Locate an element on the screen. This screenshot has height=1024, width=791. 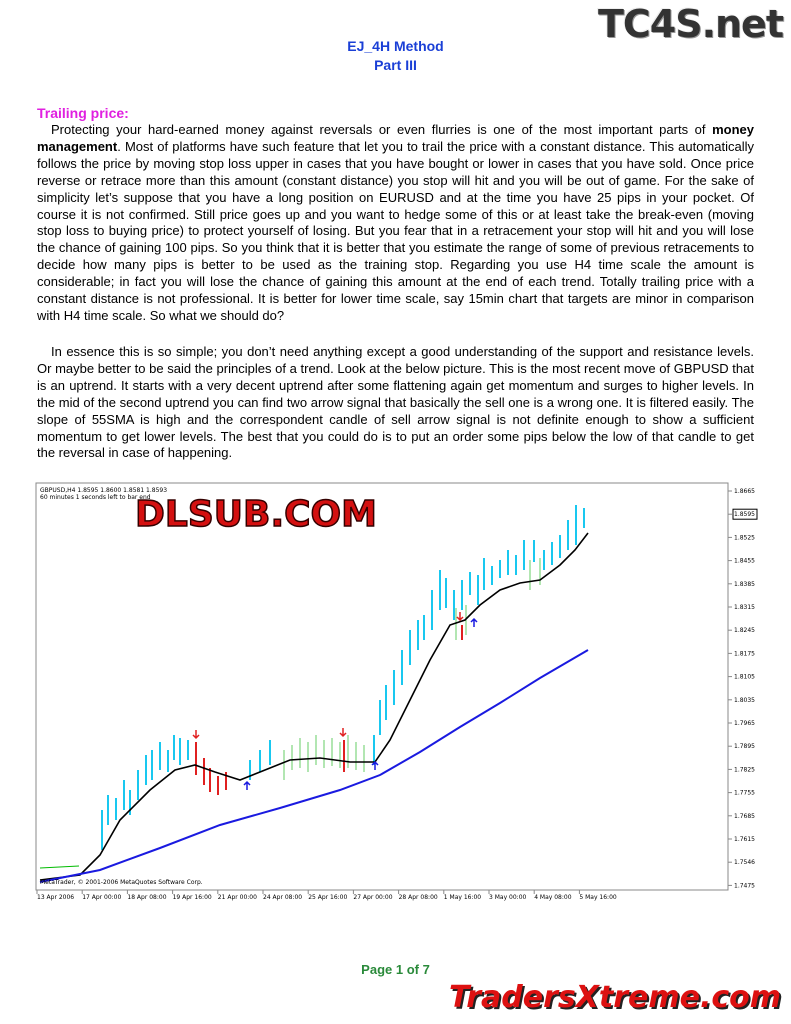
price-label: 1.7685 is located at coordinates (744, 816).